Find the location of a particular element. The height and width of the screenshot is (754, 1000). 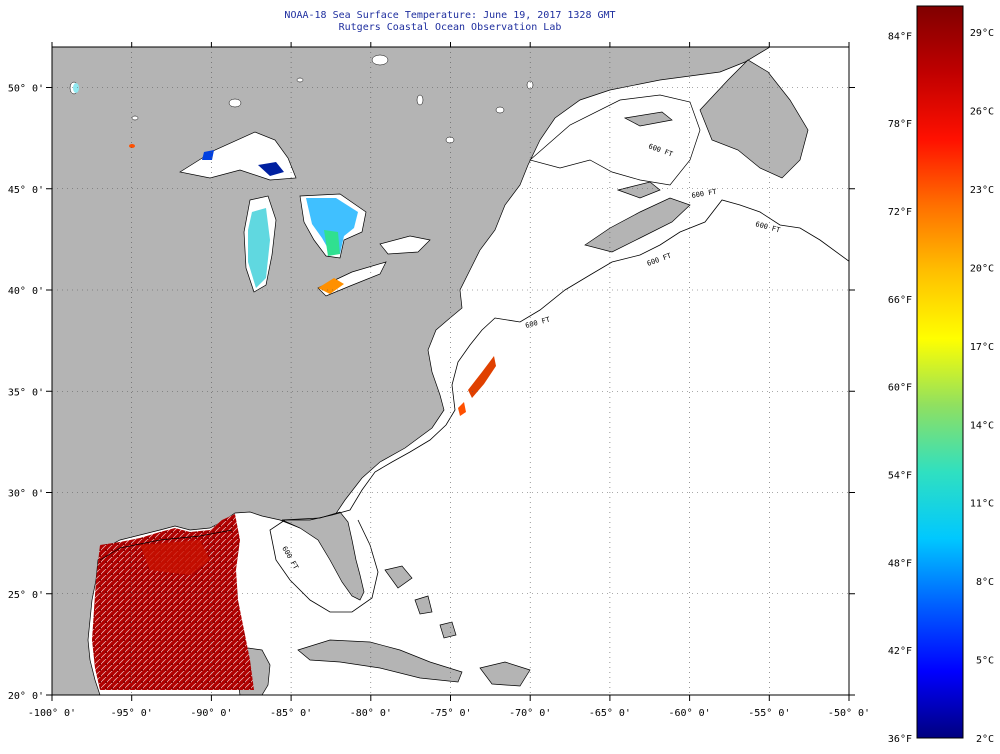

lon-tick-label: -100° 0' is located at coordinates (52, 713).